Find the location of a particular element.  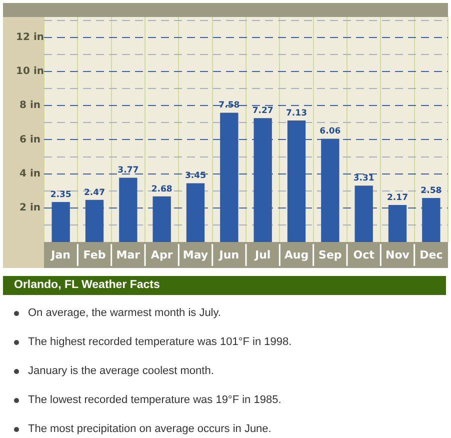

data-label: 2.17 is located at coordinates (397, 197).